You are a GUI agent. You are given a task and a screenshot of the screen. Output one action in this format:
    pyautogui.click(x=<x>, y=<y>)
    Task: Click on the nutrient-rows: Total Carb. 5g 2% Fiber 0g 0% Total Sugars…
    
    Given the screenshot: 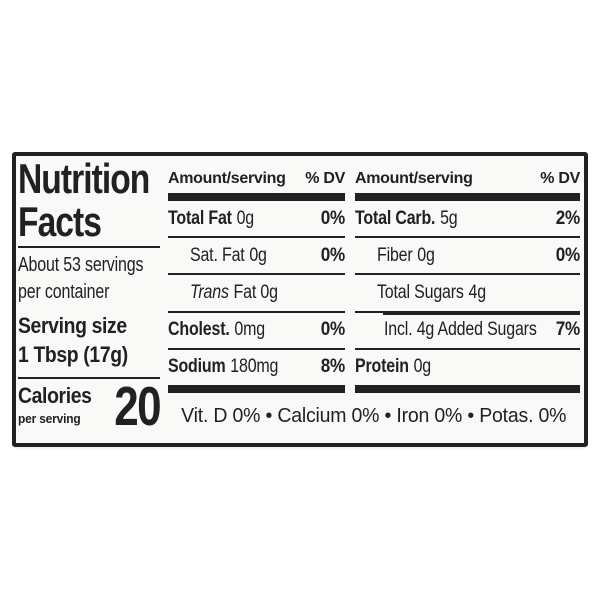 What is the action you would take?
    pyautogui.click(x=467, y=293)
    